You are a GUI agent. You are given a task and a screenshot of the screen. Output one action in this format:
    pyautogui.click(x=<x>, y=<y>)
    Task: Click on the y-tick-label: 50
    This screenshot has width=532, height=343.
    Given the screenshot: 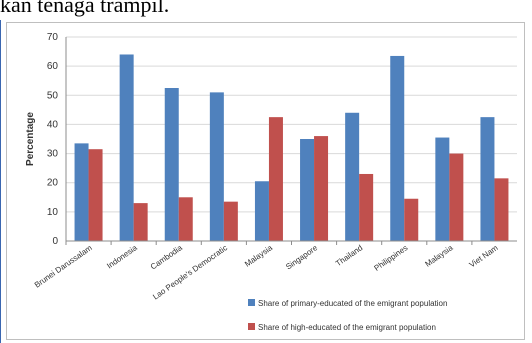 What is the action you would take?
    pyautogui.click(x=53, y=95)
    